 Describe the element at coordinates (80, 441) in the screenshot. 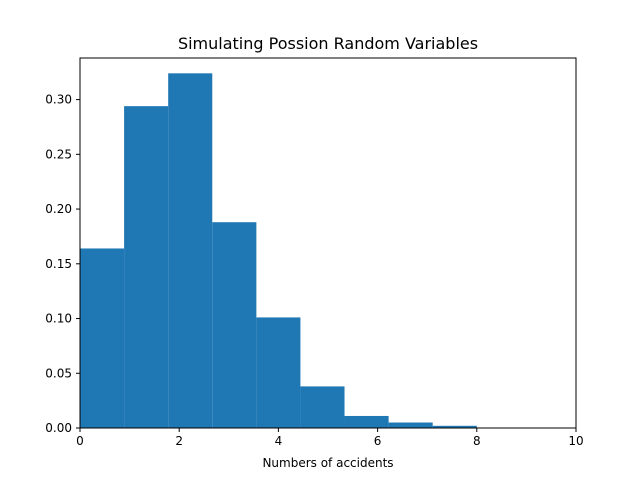

I see `x-tick-label: 0` at that location.